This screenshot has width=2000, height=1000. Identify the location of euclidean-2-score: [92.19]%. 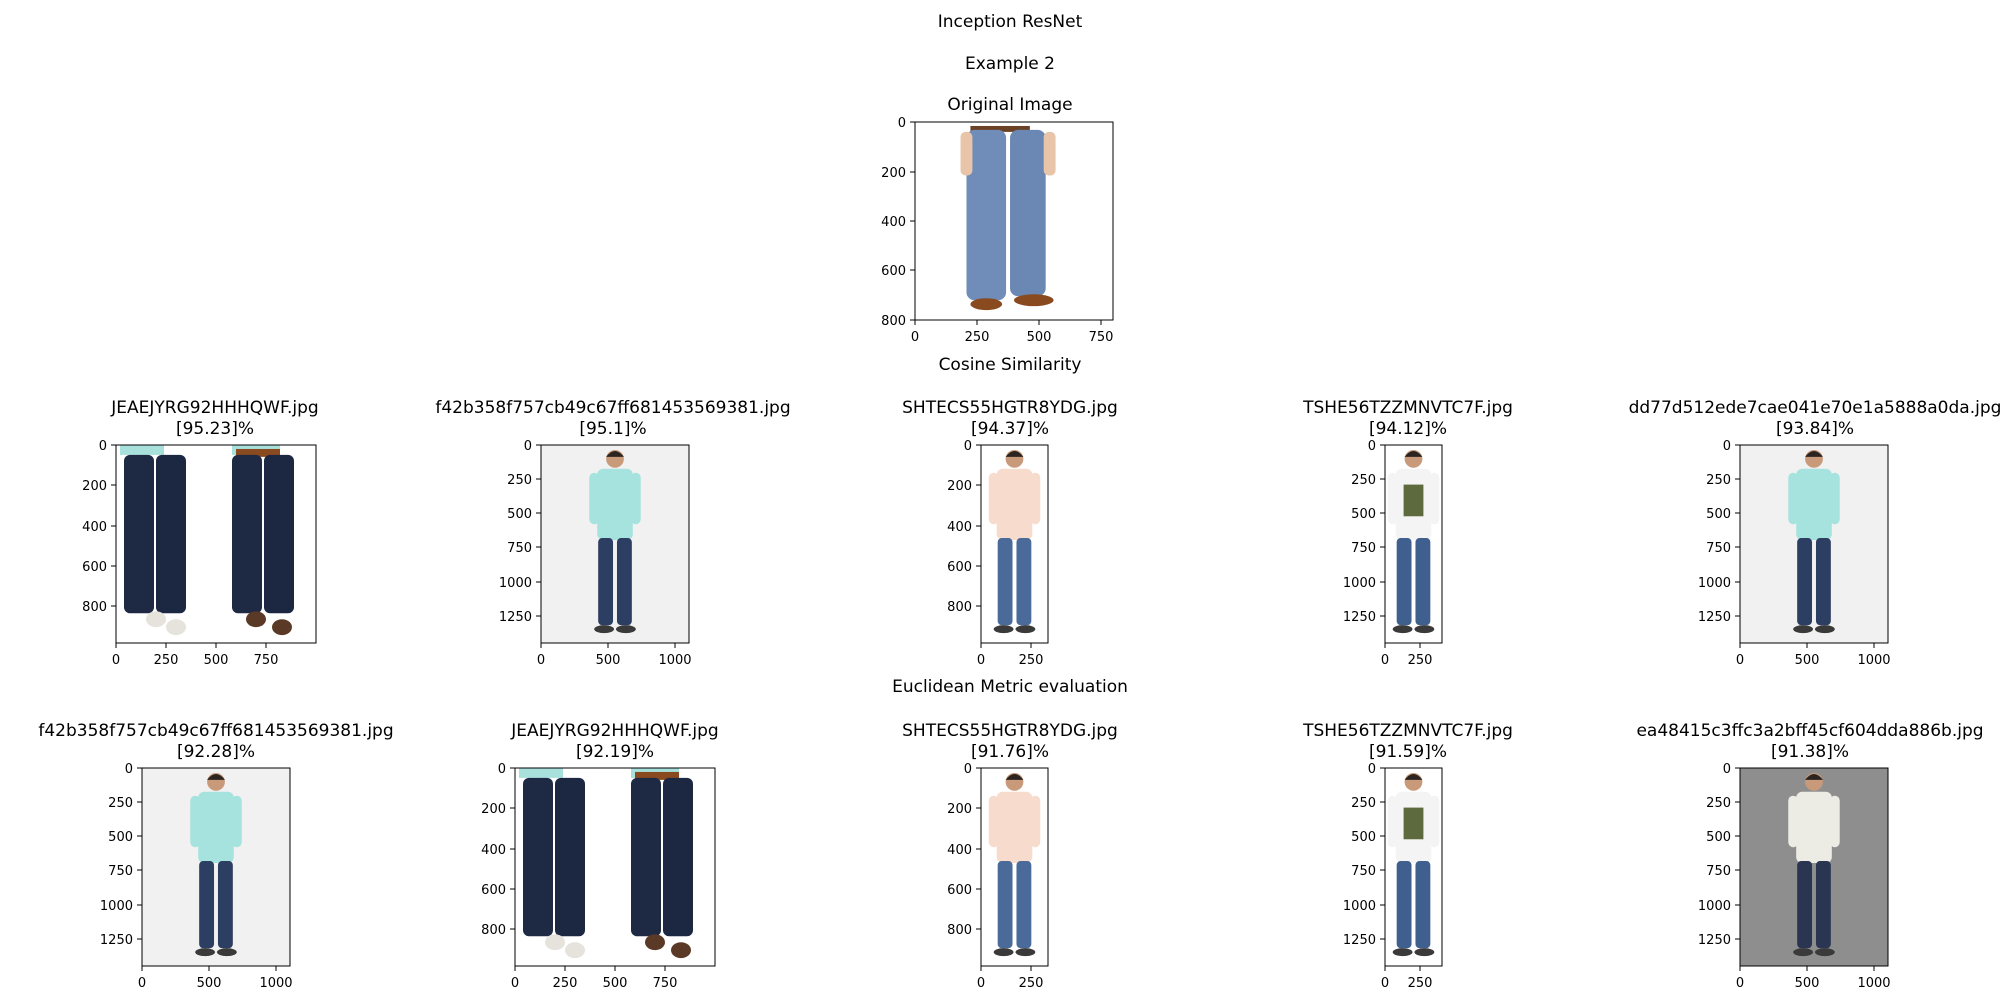
(615, 752).